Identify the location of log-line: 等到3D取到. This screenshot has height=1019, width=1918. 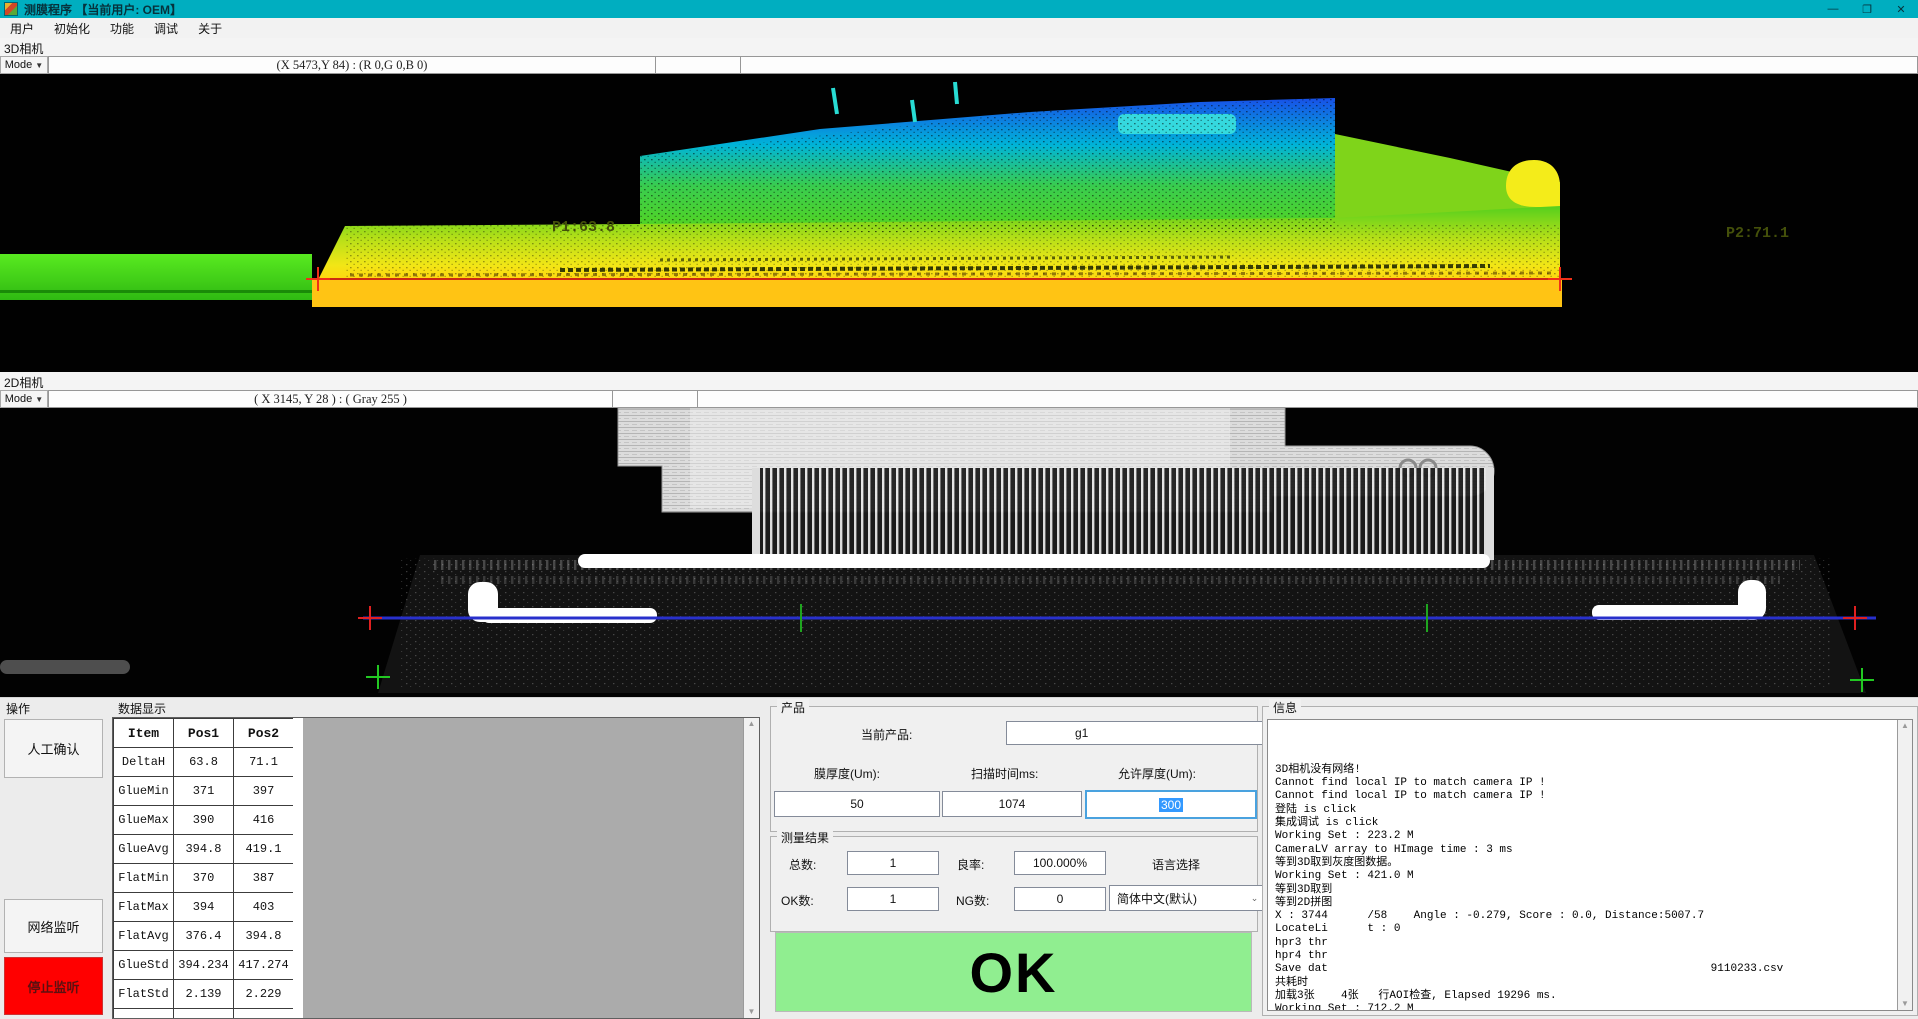
(1586, 890).